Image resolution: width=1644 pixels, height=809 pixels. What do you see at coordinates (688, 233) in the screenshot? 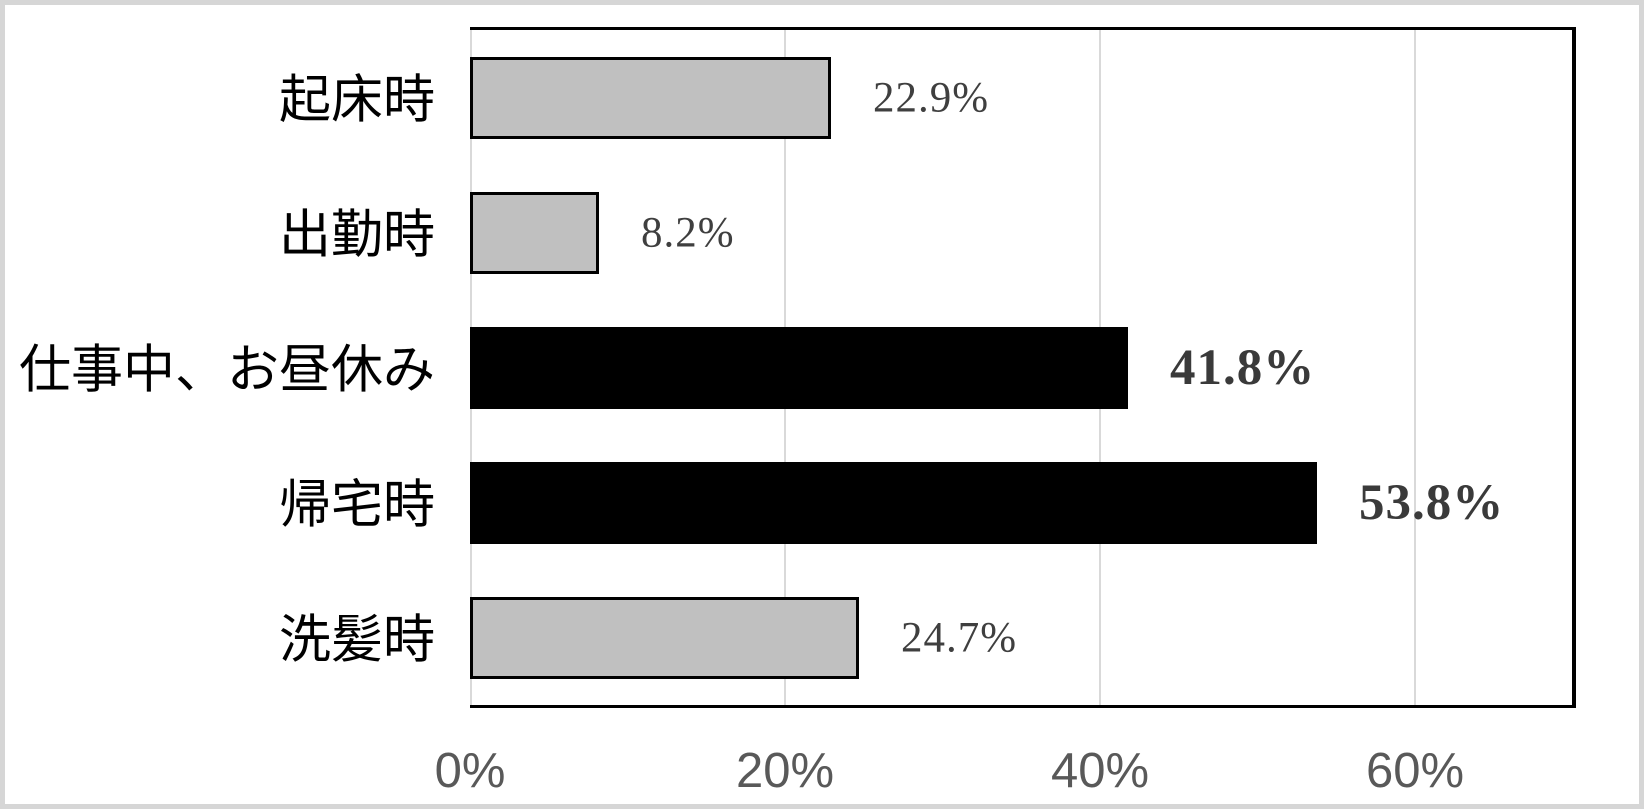
I see `value-label-1: 8.2%` at bounding box center [688, 233].